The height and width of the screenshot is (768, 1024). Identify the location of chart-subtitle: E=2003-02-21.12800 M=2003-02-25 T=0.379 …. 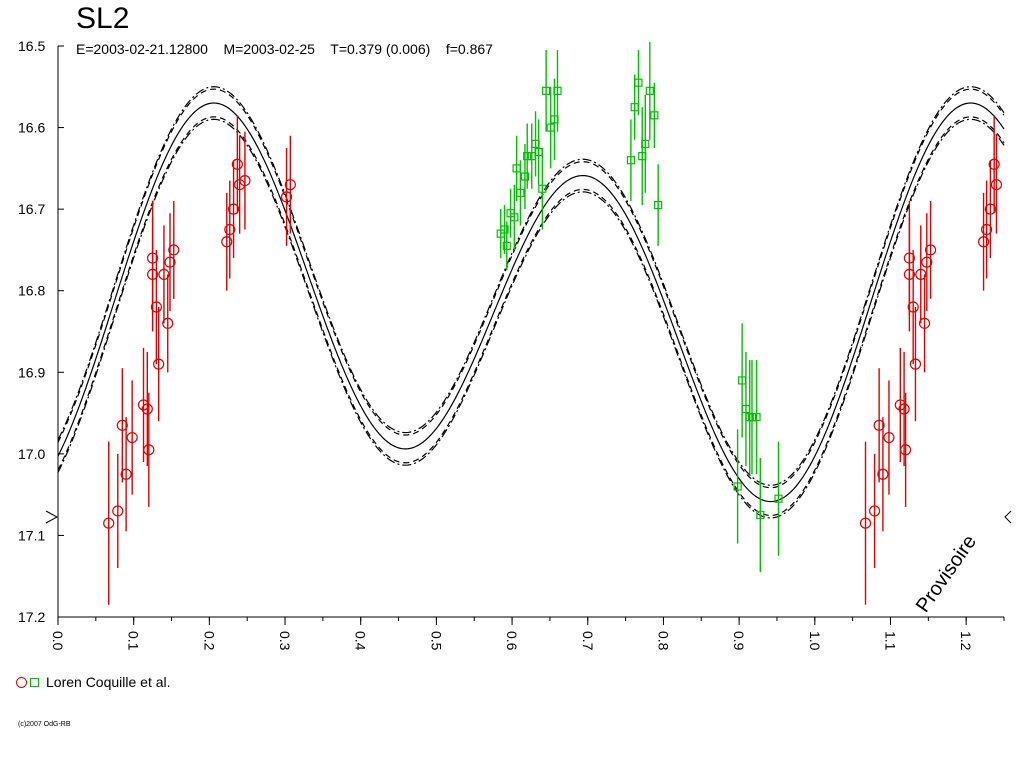
(284, 49).